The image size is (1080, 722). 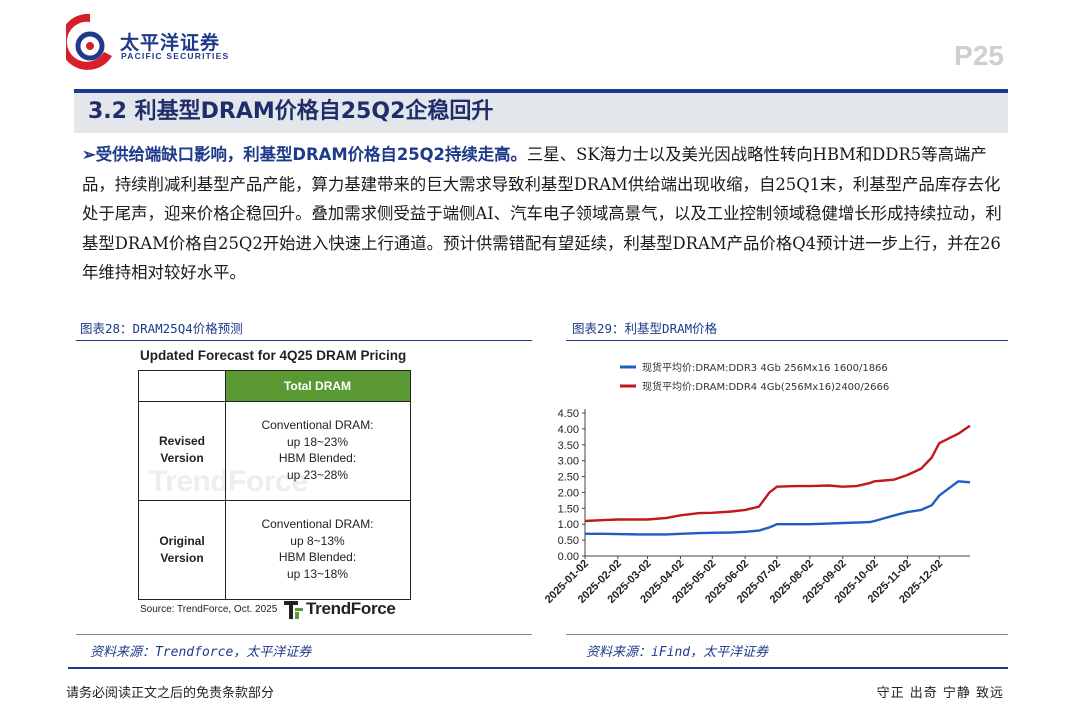 What do you see at coordinates (182, 441) in the screenshot?
I see `row-label-line: Revised` at bounding box center [182, 441].